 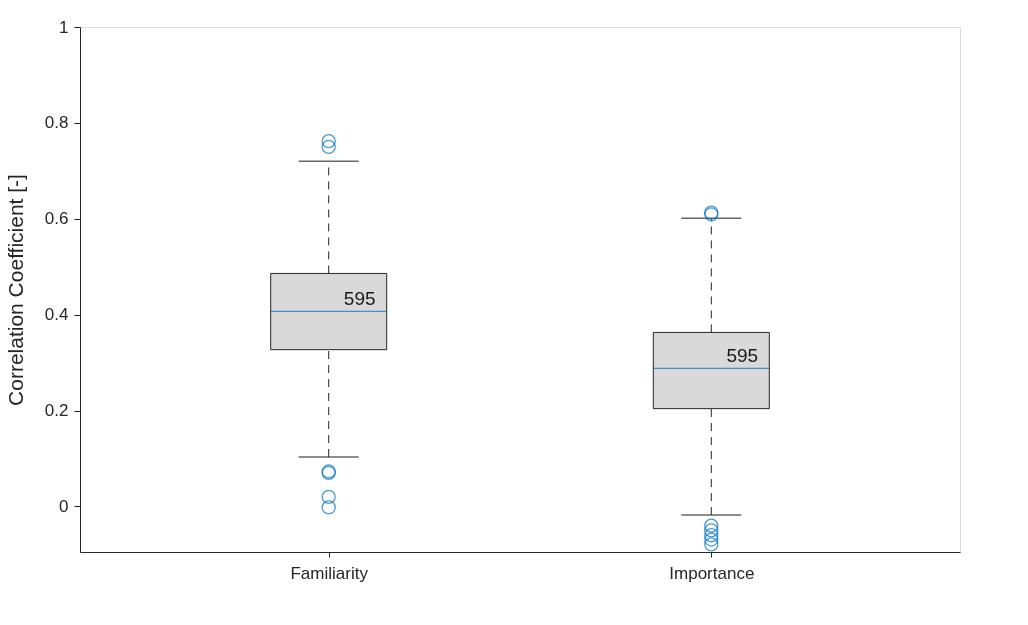 I want to click on y-tick-label: 0, so click(x=64, y=506).